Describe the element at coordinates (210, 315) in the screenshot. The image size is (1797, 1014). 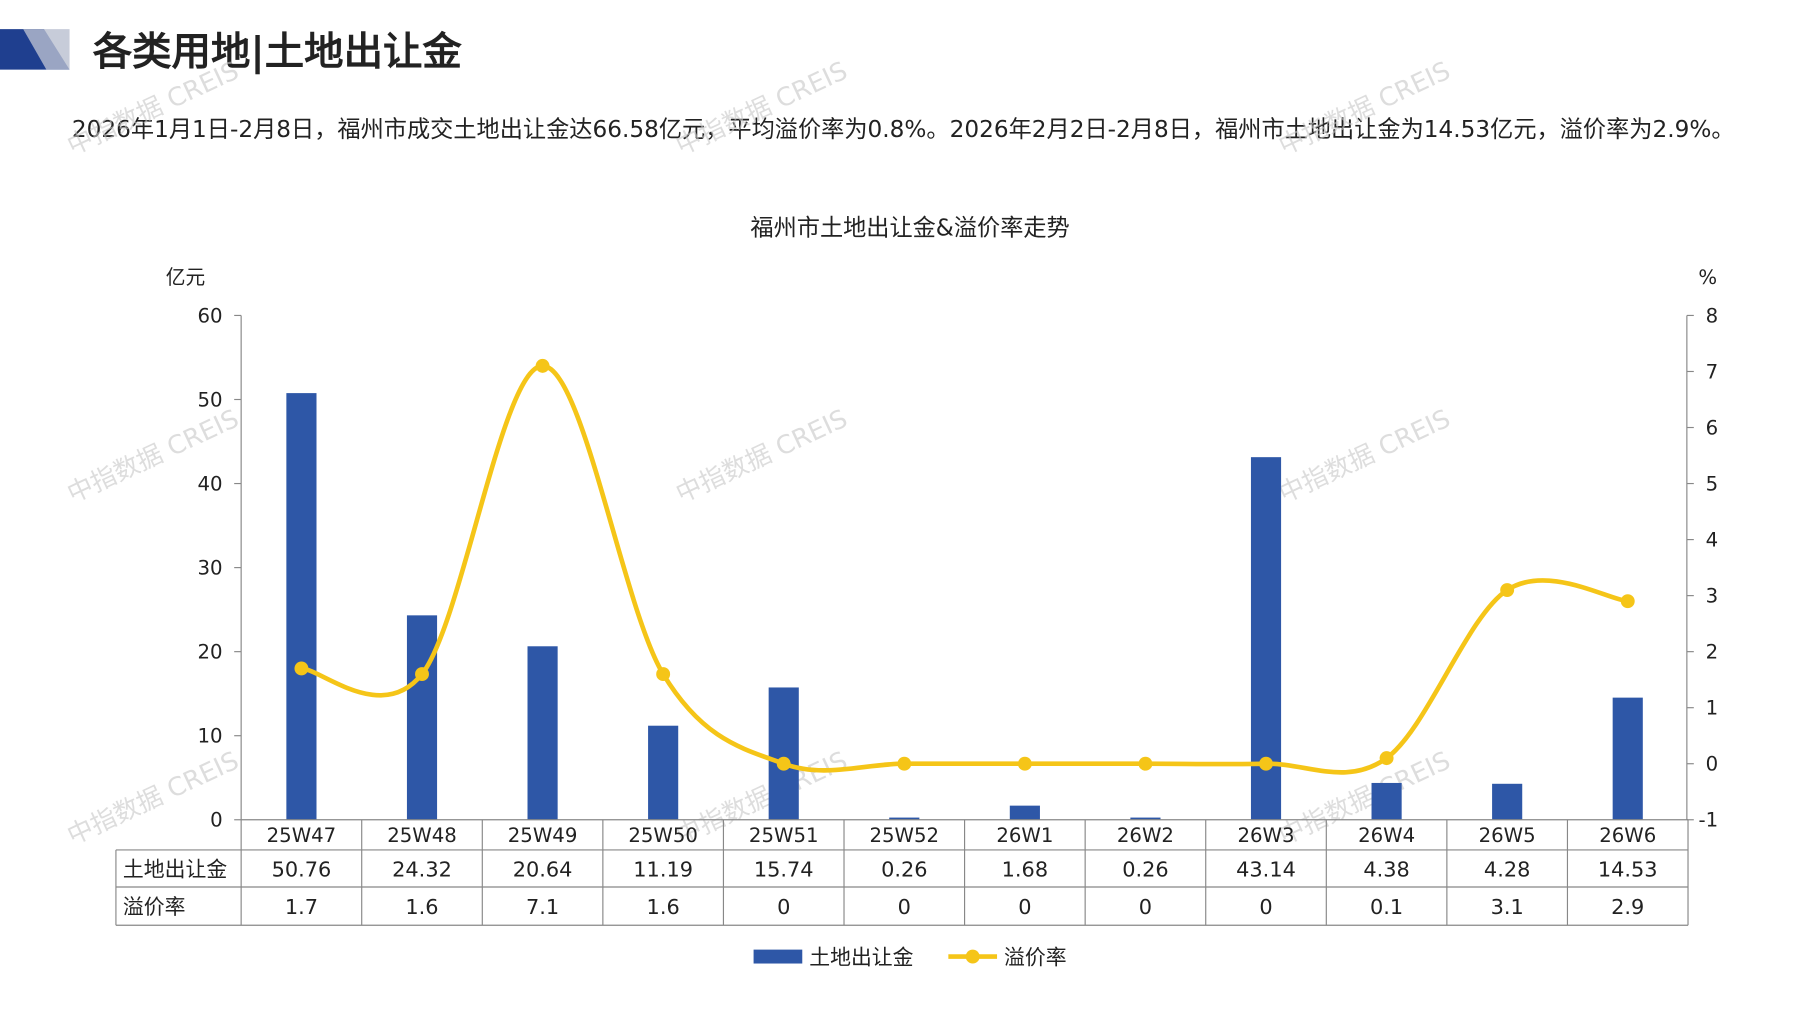
I see `y-tick-label: 60` at that location.